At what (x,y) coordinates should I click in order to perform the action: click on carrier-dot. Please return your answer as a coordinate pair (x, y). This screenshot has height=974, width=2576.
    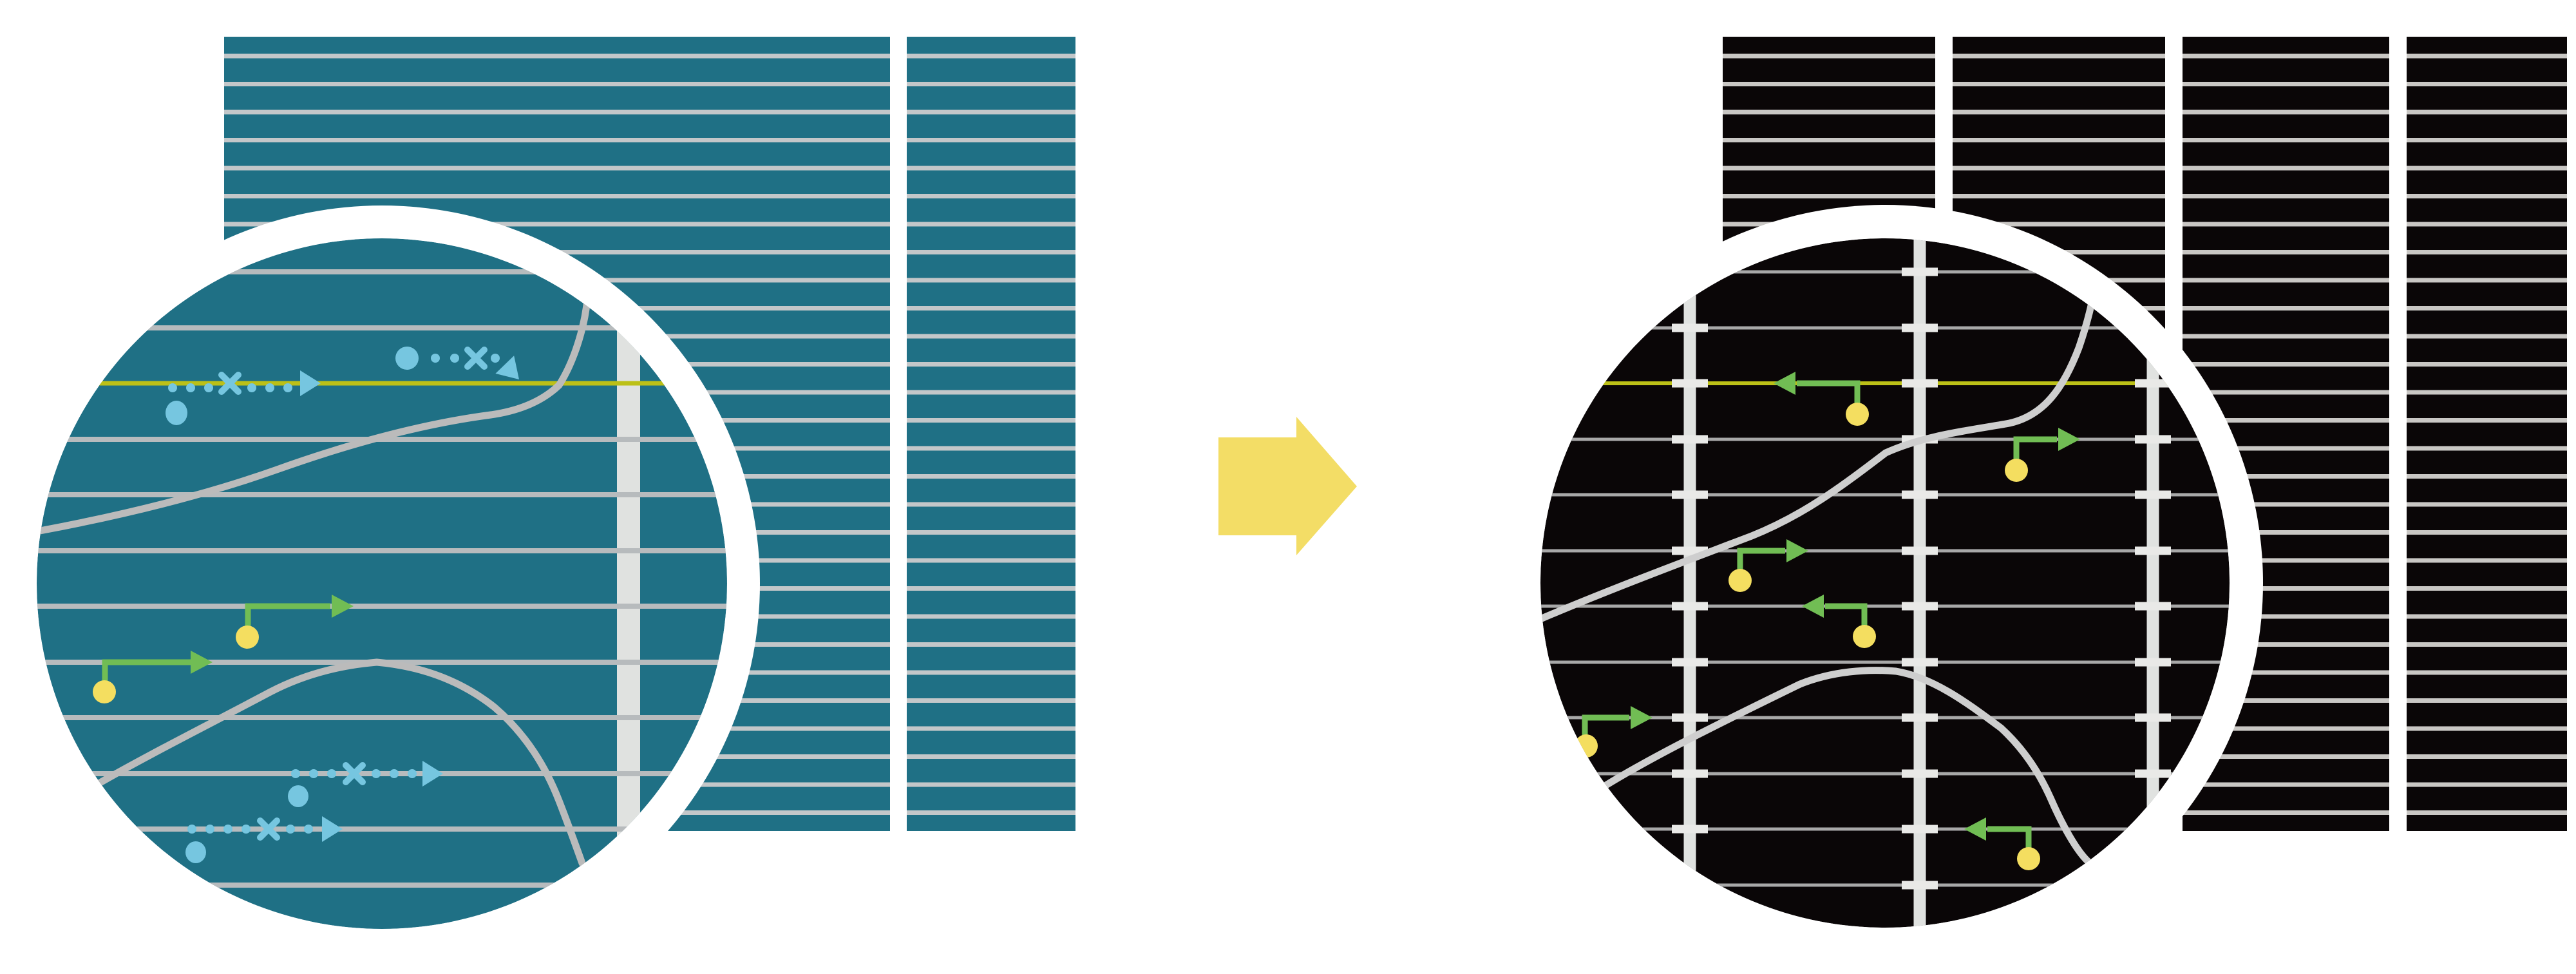
    Looking at the image, I should click on (1740, 580).